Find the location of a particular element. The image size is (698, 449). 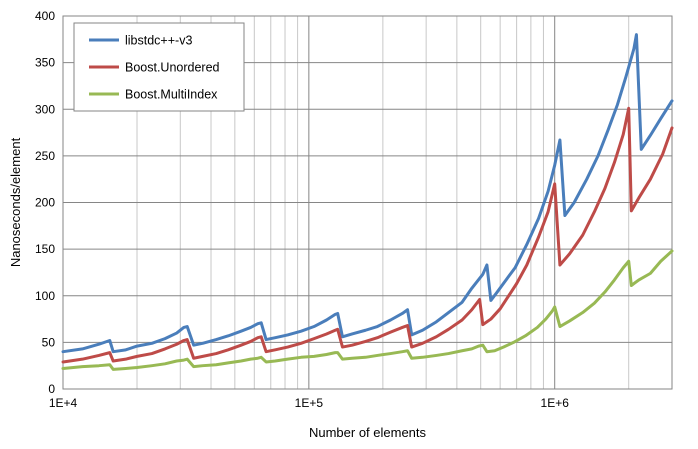

y-tick-label: 100 is located at coordinates (45, 296).